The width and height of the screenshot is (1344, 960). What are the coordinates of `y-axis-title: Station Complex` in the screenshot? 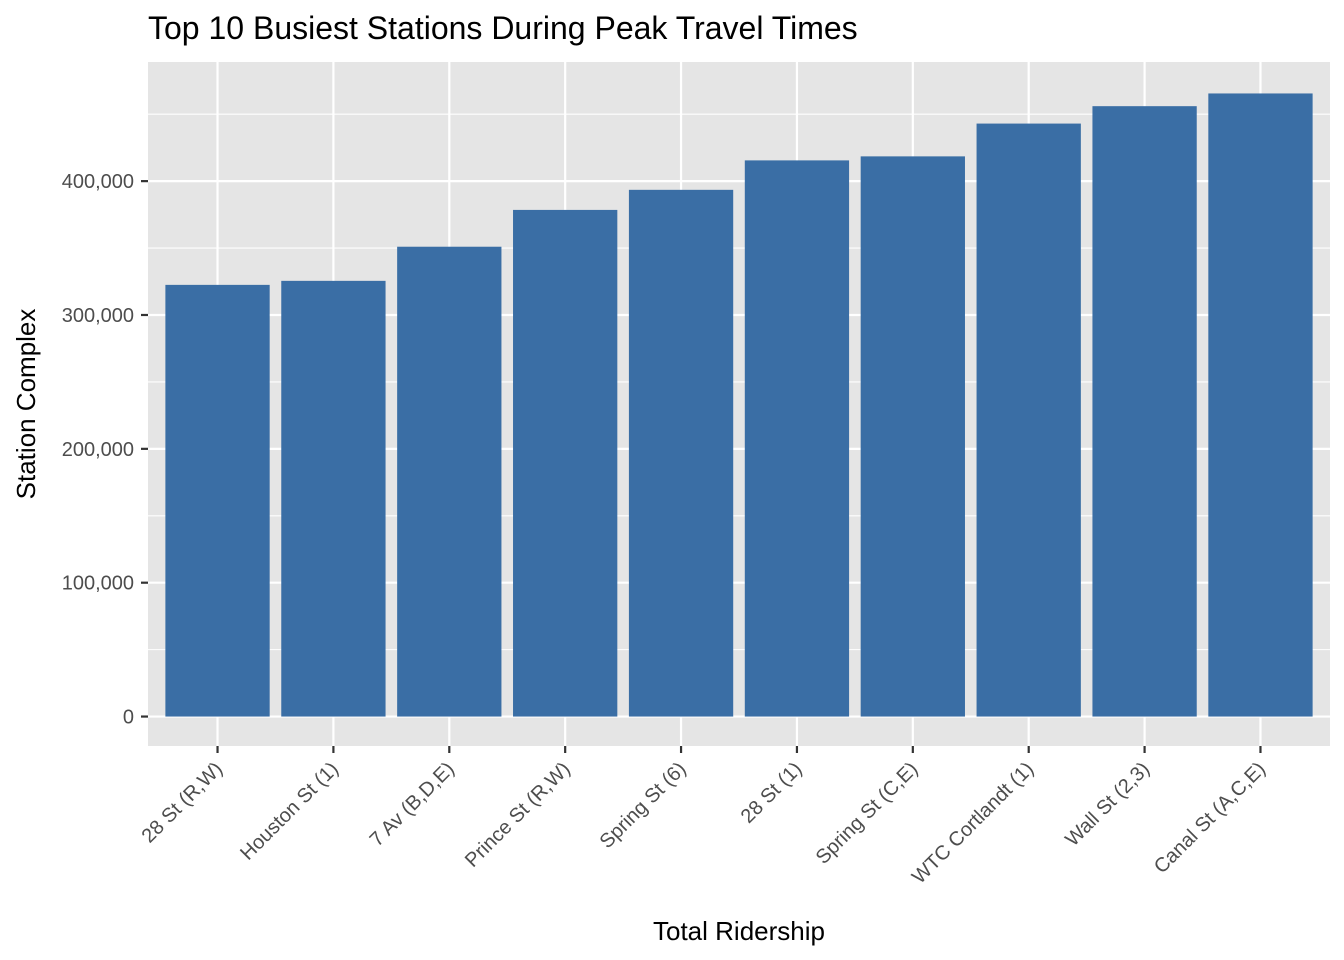 It's located at (26, 404).